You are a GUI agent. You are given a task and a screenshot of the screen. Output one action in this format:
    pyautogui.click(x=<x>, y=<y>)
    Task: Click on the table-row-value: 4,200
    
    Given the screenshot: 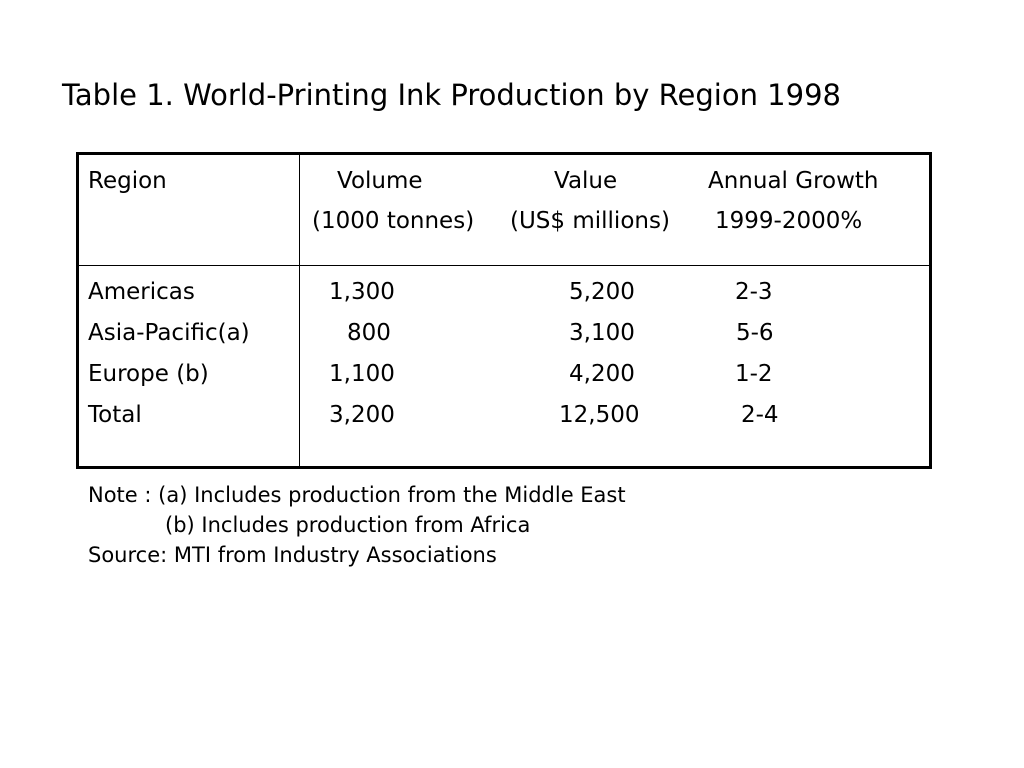 What is the action you would take?
    pyautogui.click(x=602, y=374)
    